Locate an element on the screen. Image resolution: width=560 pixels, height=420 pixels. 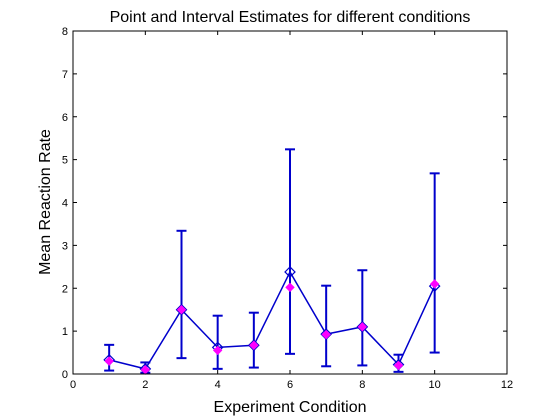
y-tick-label: 7 is located at coordinates (65, 75).